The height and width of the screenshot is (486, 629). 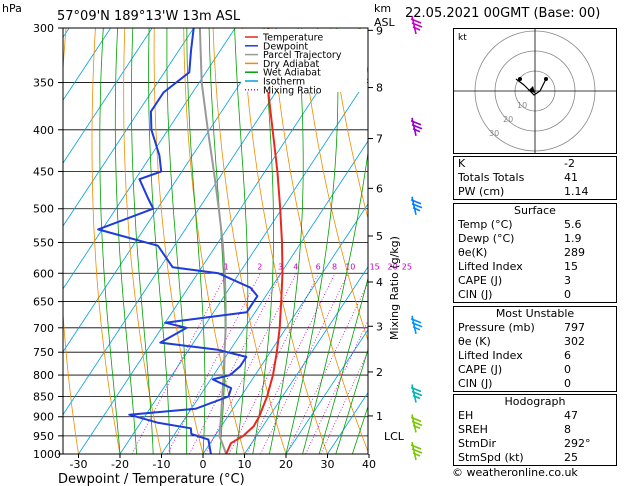 What do you see at coordinates (503, 13) in the screenshot?
I see `date-title: 22.05.2021 00GMT (Base: 00)` at bounding box center [503, 13].